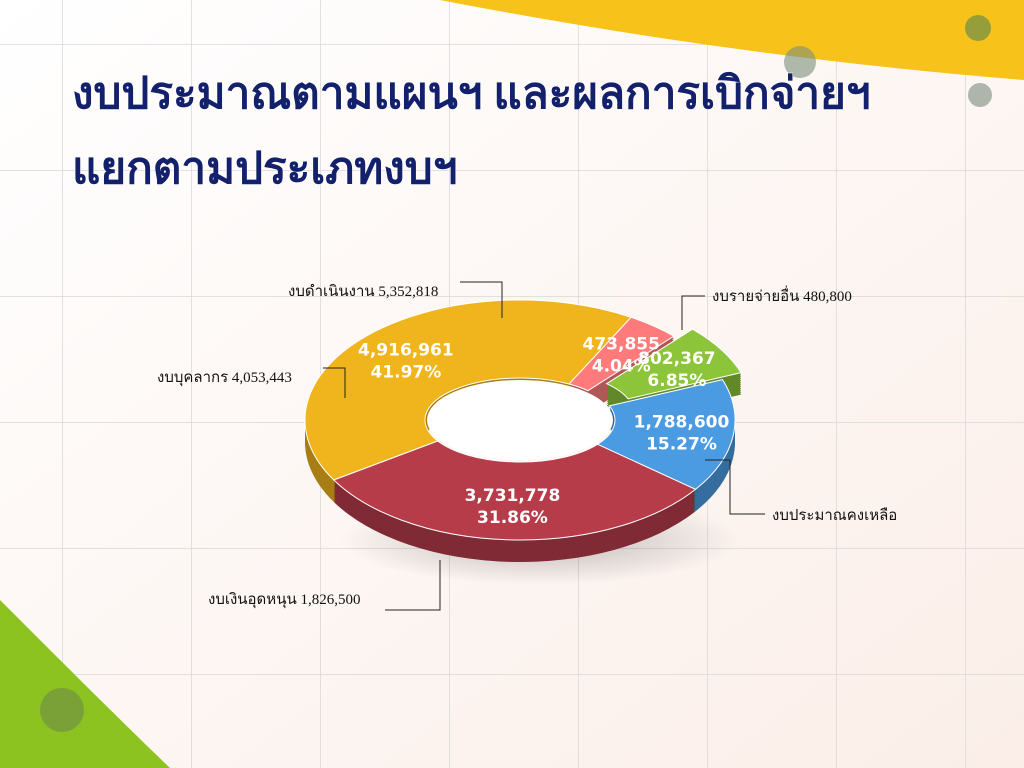  Describe the element at coordinates (732, 40) in the screenshot. I see `decor-yellow` at that location.